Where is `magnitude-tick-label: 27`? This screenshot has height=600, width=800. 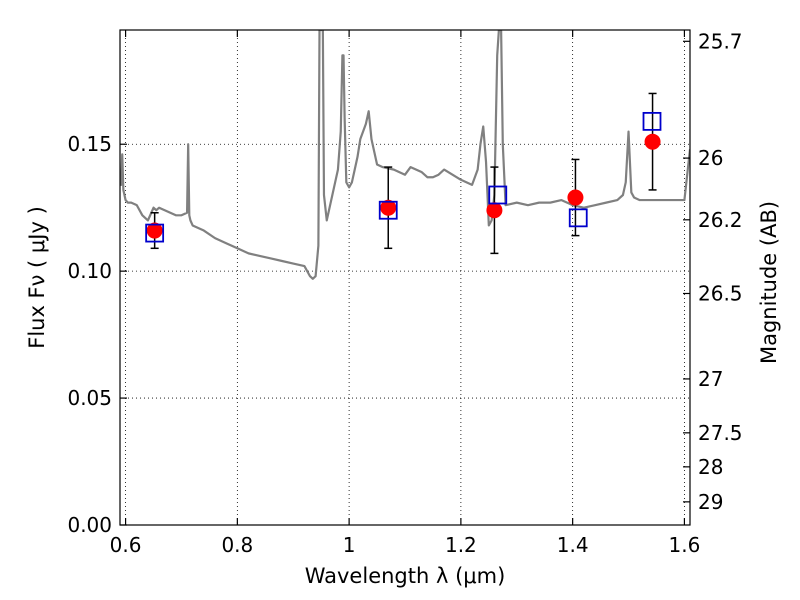 magnitude-tick-label: 27 is located at coordinates (710, 379).